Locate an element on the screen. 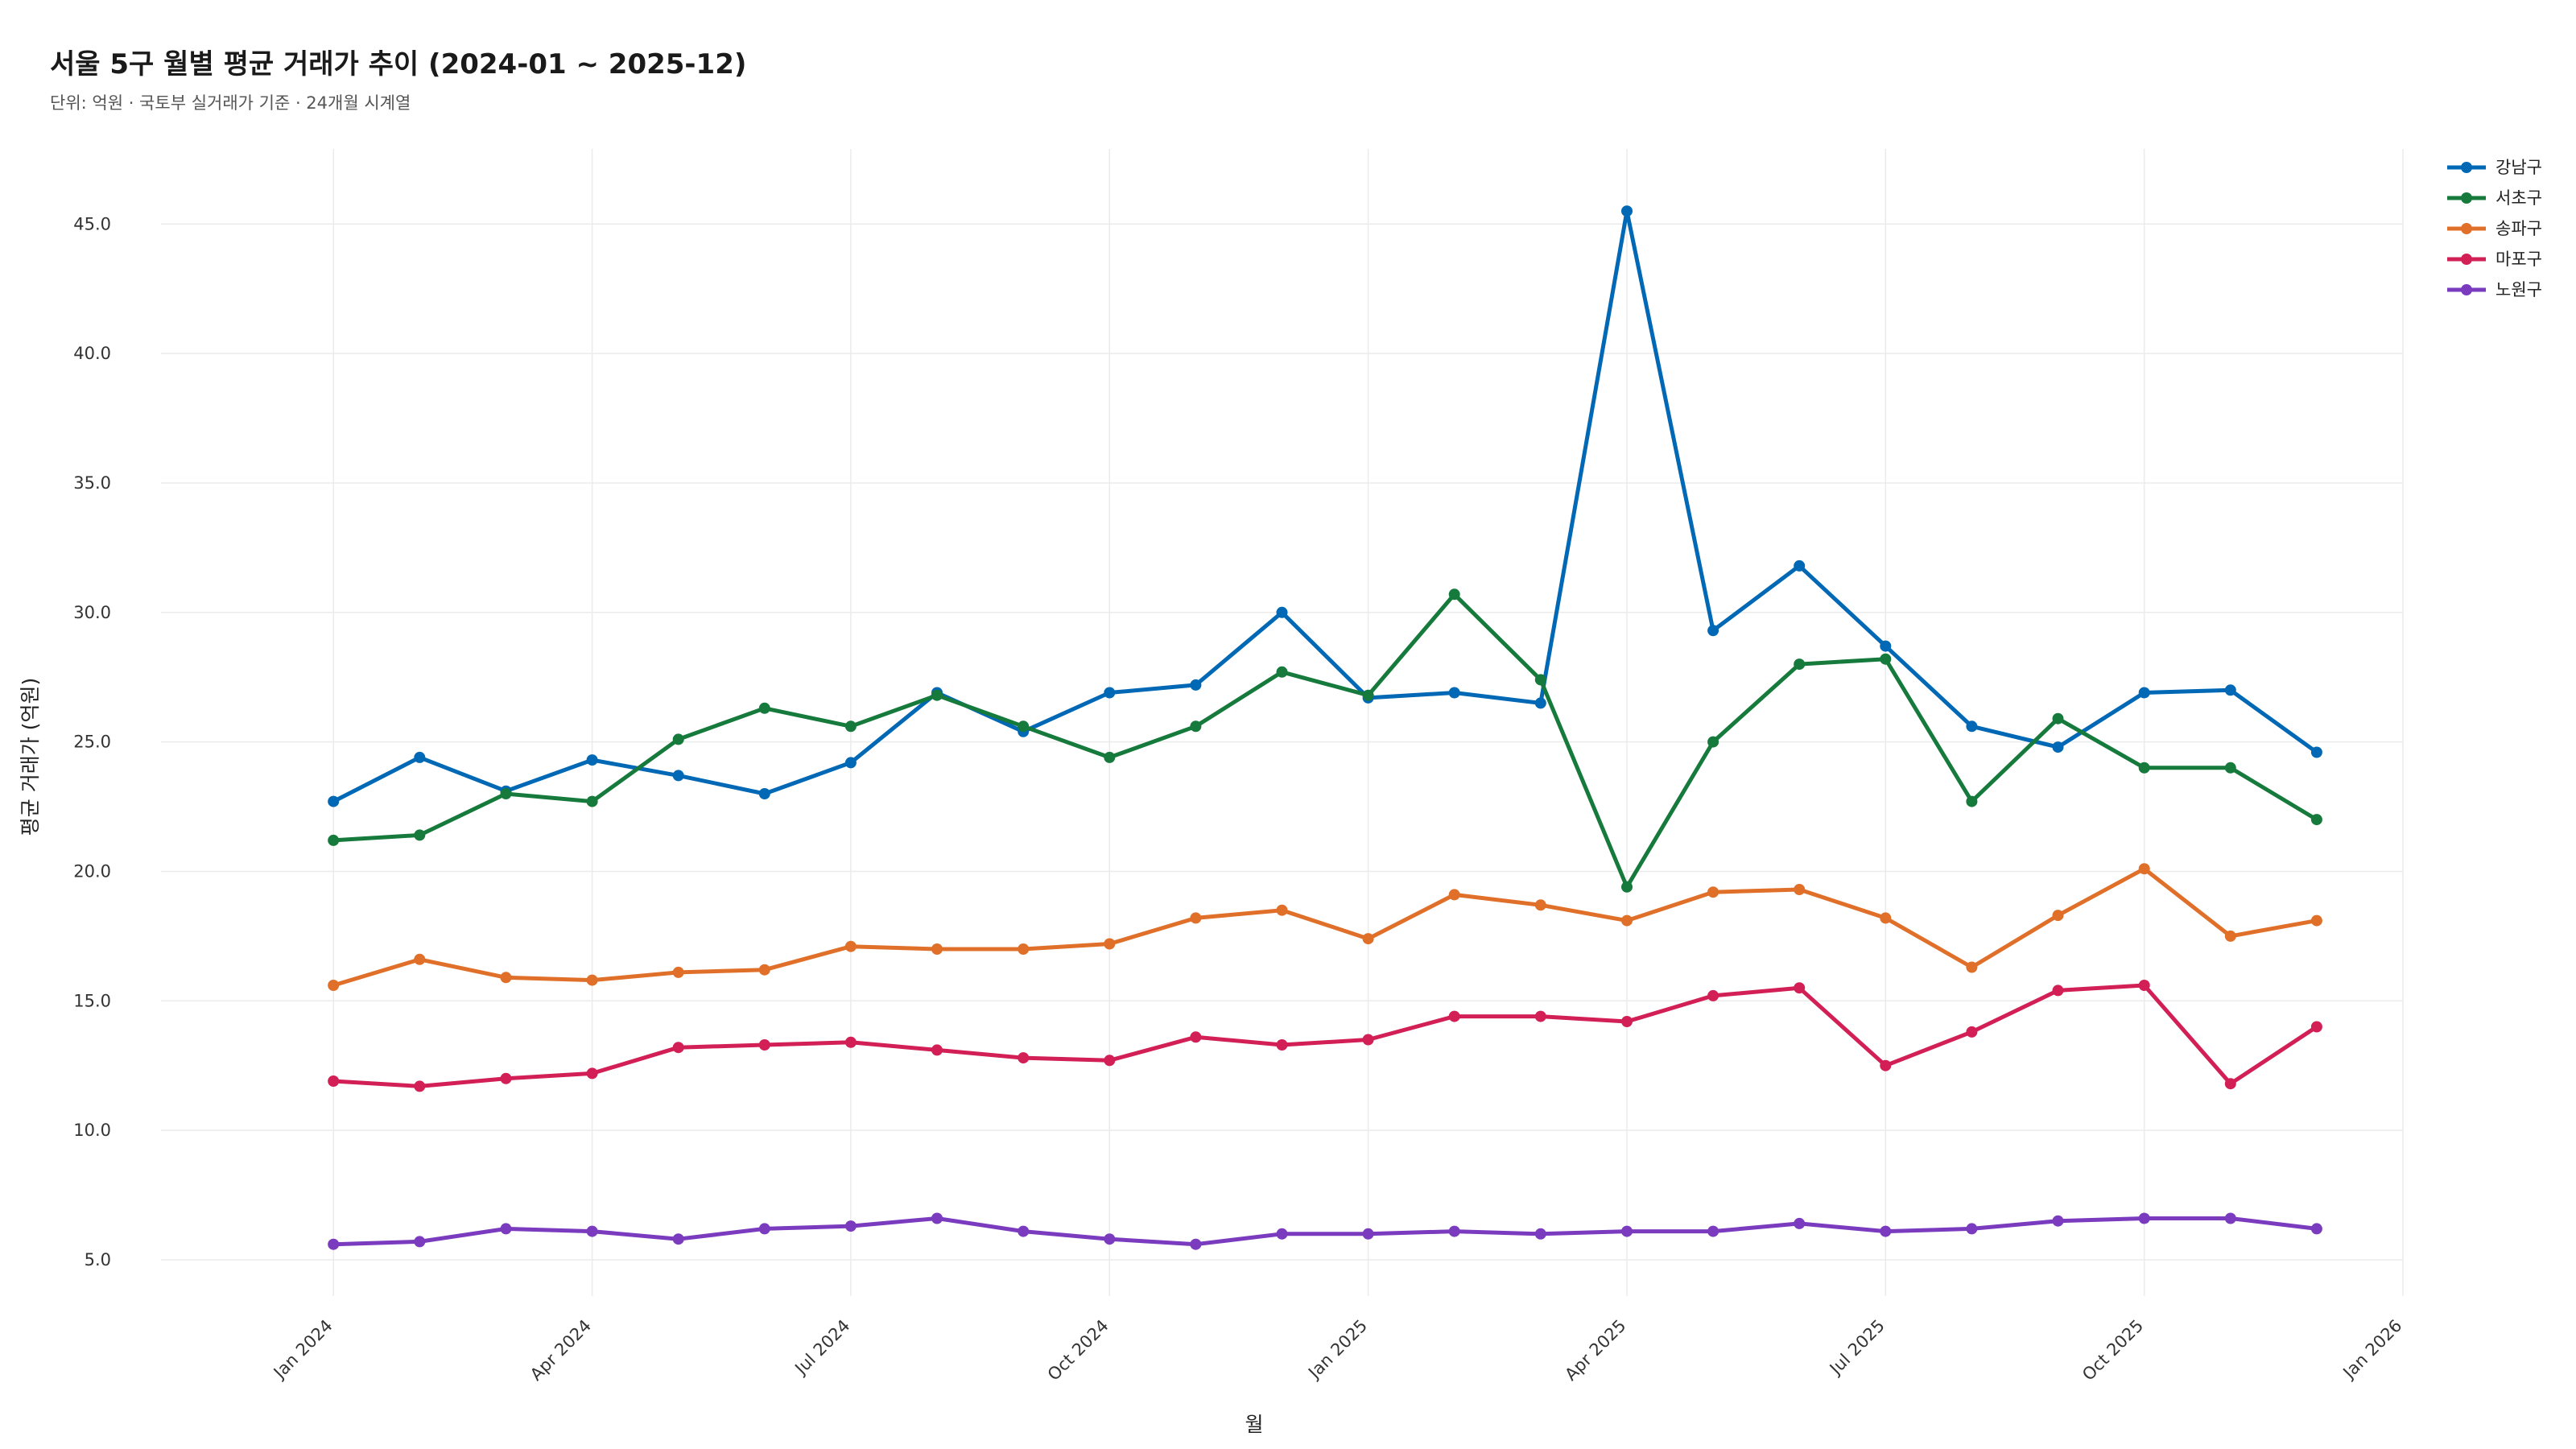 This screenshot has width=2576, height=1449. legend-item: 노원구 is located at coordinates (2494, 289).